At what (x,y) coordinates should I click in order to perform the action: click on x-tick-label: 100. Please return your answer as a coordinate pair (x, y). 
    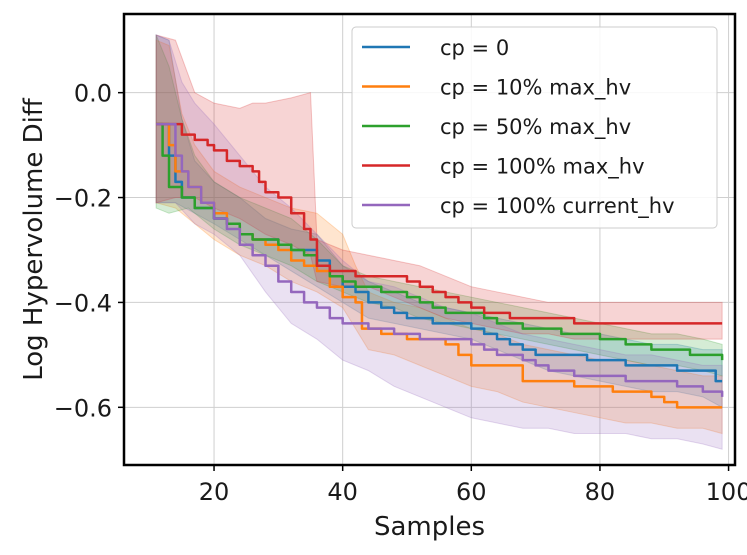
    Looking at the image, I should click on (726, 492).